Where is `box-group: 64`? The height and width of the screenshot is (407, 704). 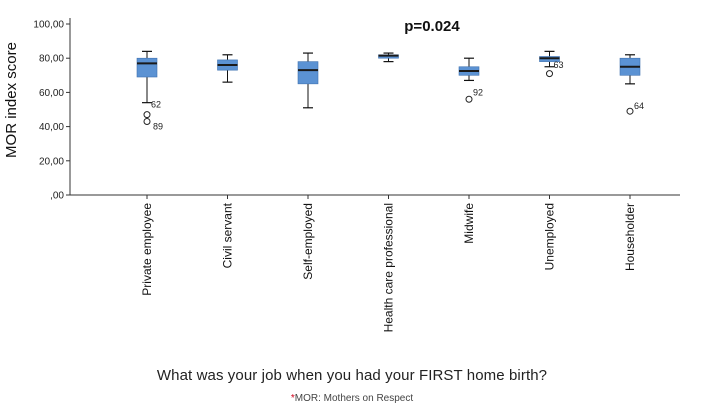
box-group: 64 is located at coordinates (631, 84).